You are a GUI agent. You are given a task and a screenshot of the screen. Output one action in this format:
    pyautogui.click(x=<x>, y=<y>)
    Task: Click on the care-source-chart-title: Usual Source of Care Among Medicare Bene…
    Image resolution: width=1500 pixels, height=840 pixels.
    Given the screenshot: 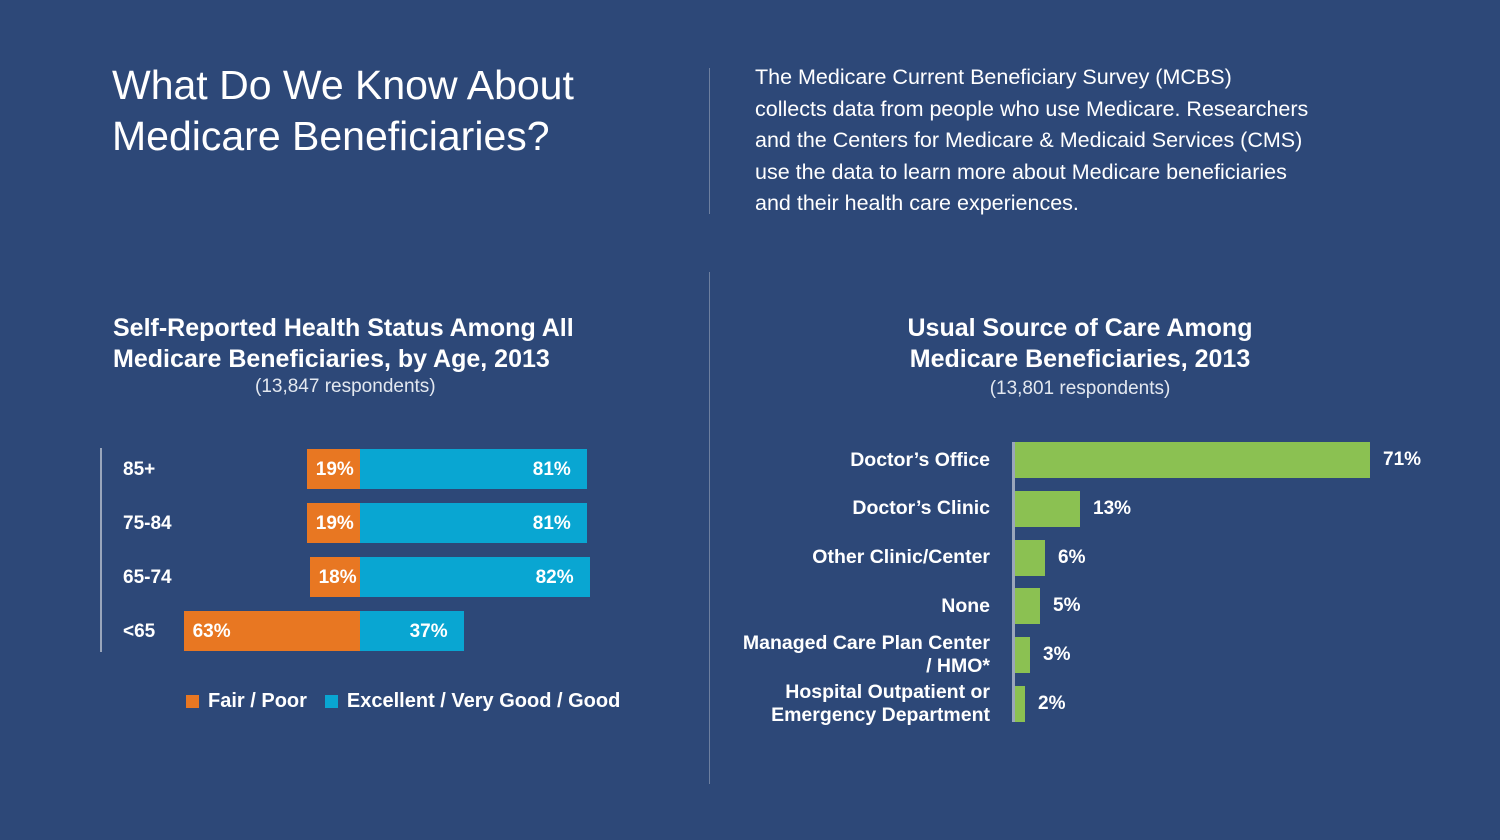 What is the action you would take?
    pyautogui.click(x=1080, y=344)
    